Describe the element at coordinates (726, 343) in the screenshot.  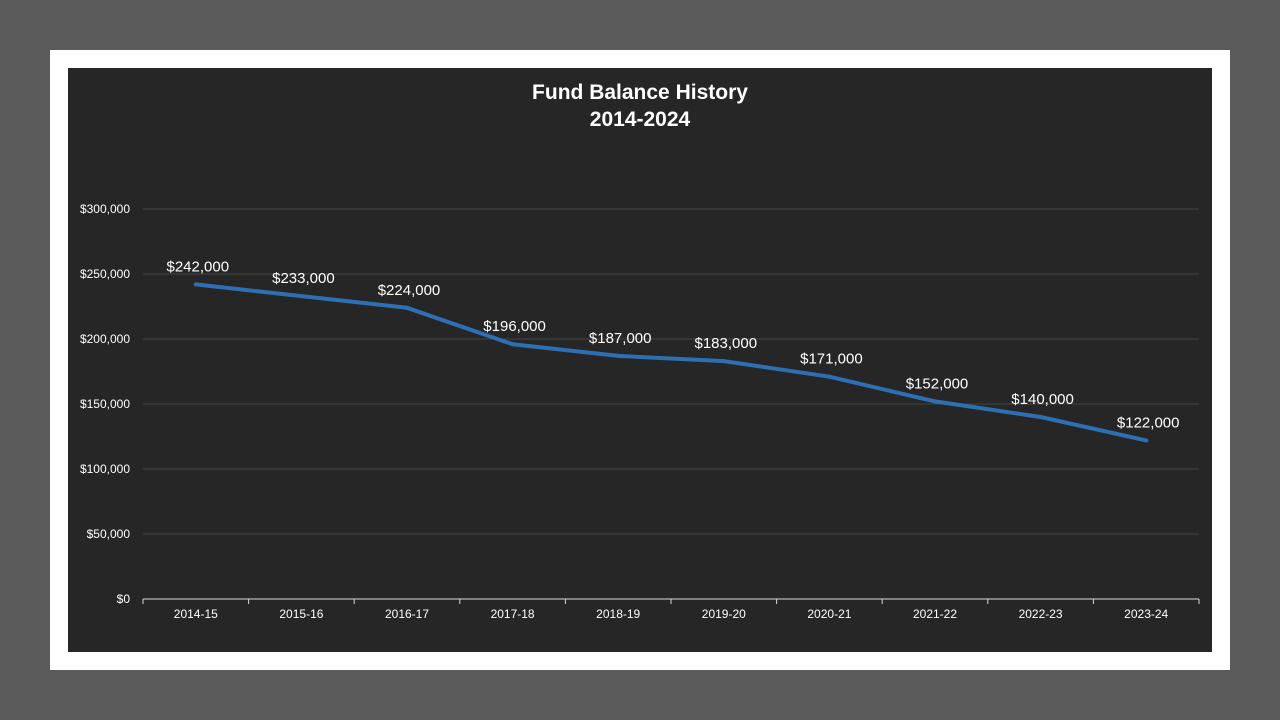
I see `data-label: $183,000` at that location.